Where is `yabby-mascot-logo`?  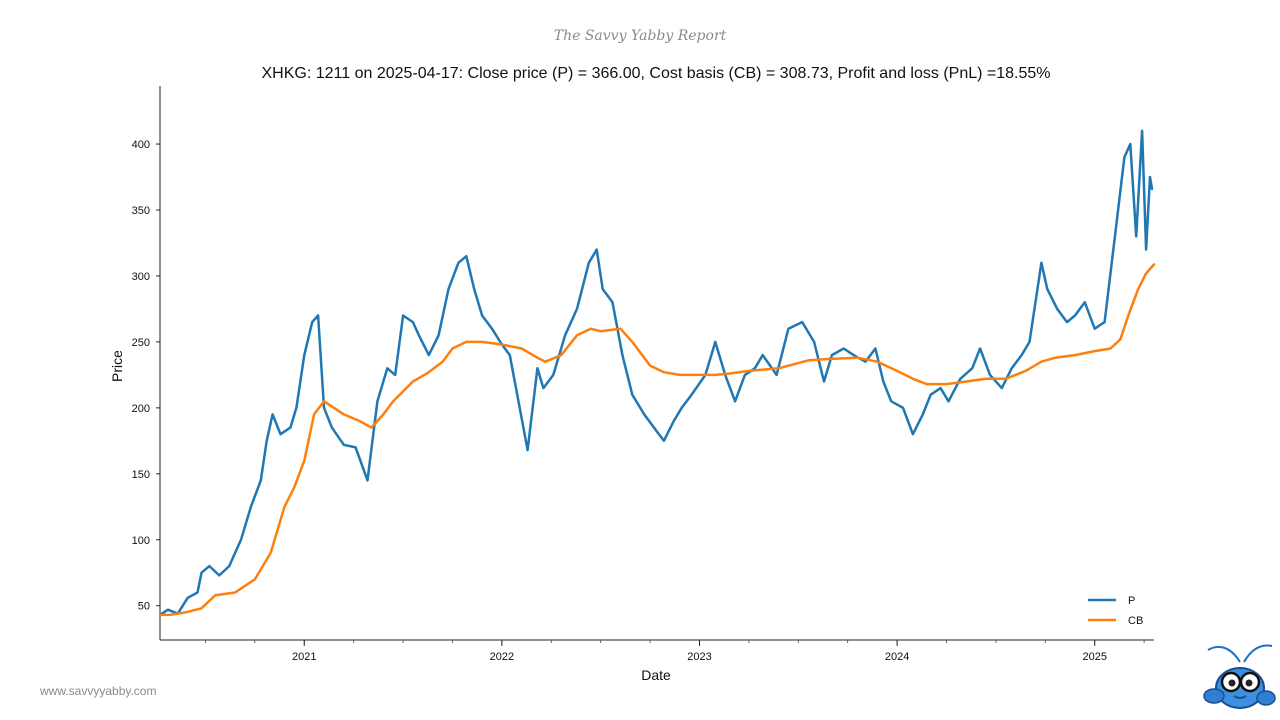
yabby-mascot-logo is located at coordinates (1239, 676).